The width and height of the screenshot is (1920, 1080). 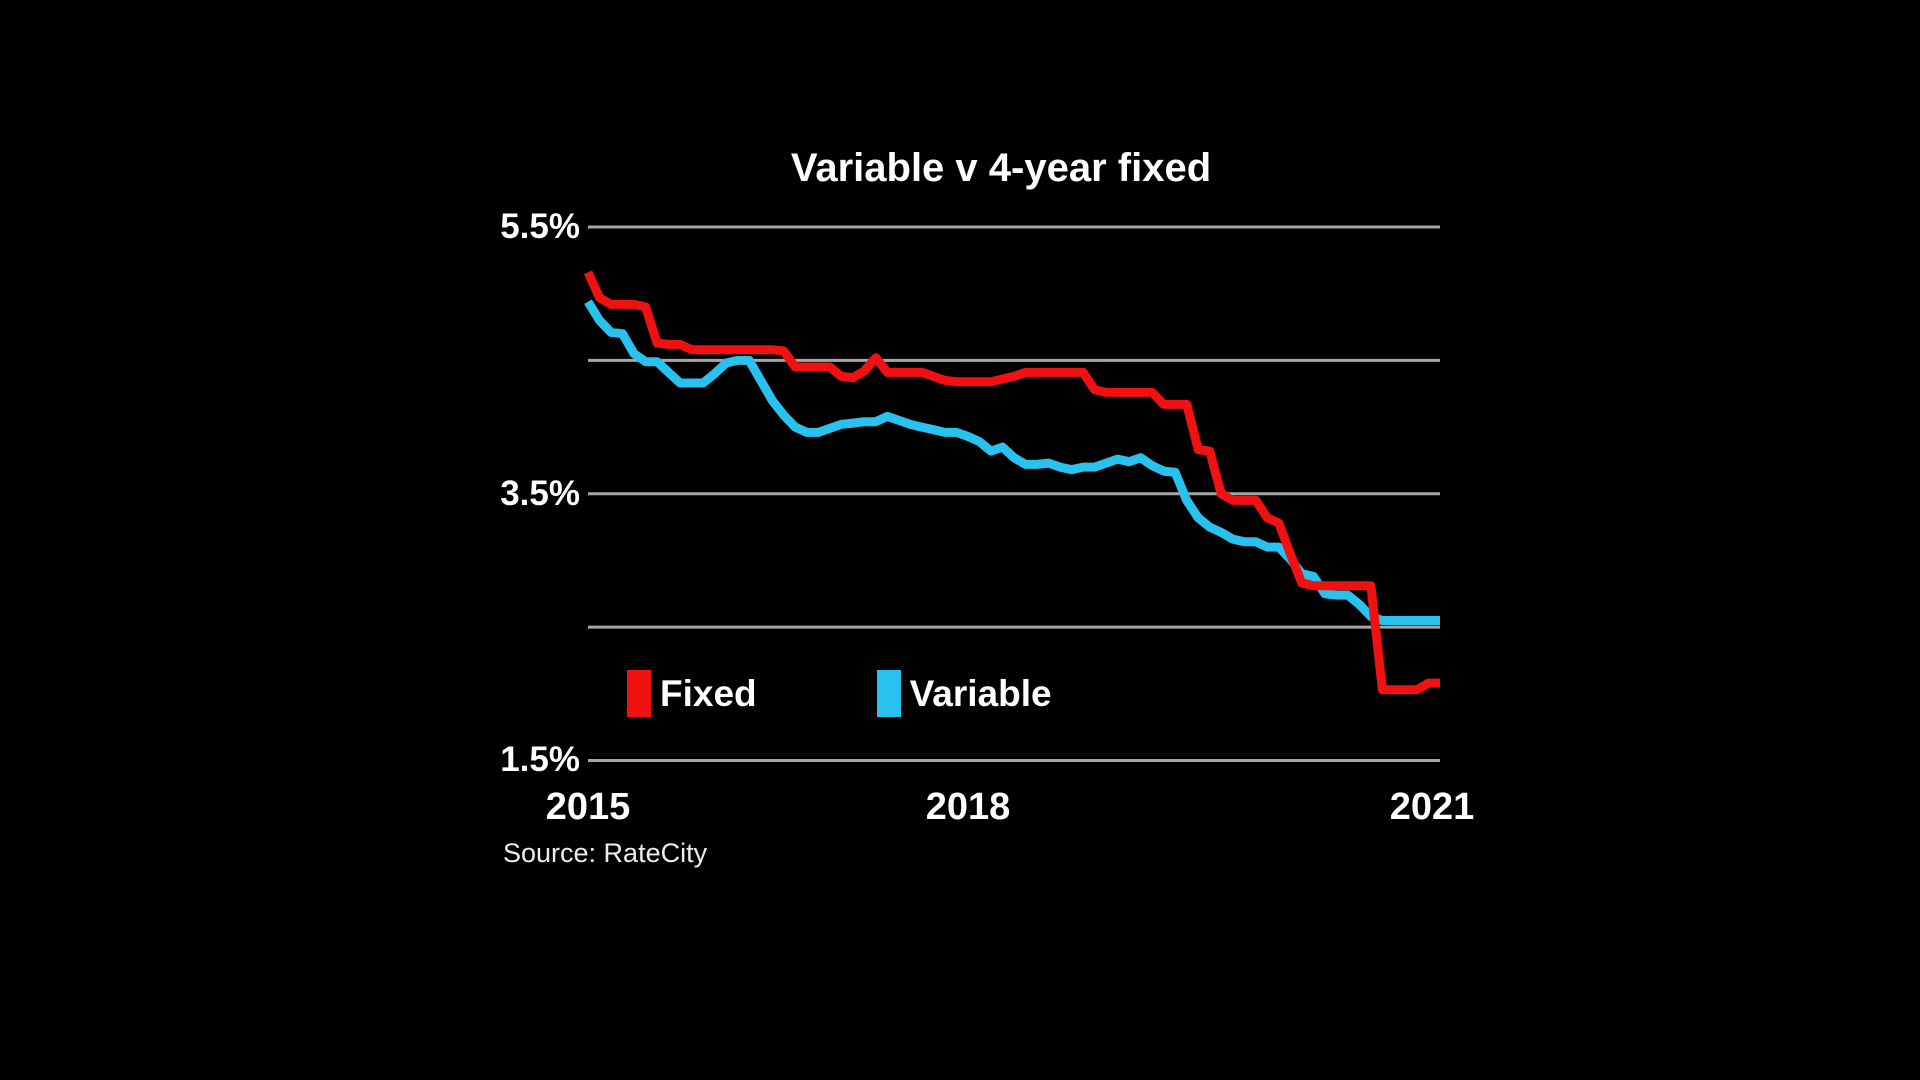 What do you see at coordinates (980, 693) in the screenshot?
I see `legend-label-variable: Variable` at bounding box center [980, 693].